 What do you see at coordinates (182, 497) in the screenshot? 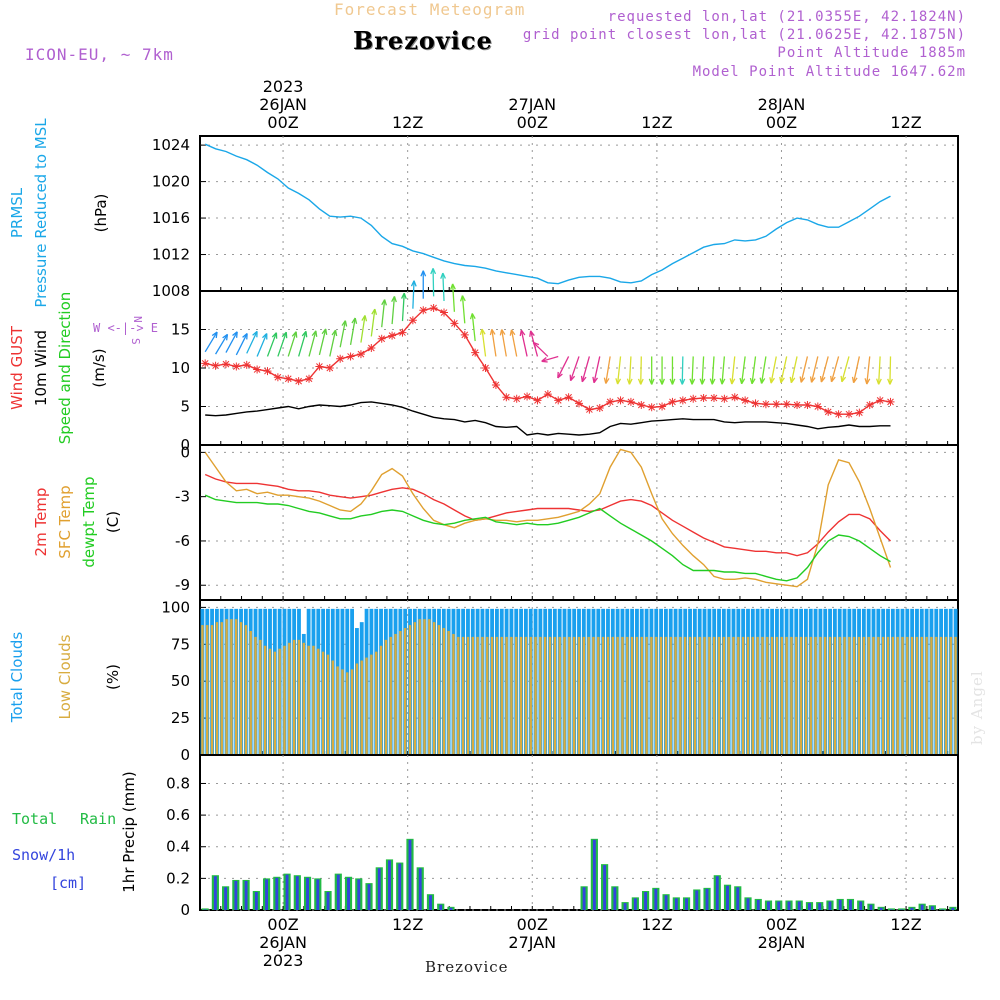
I see `temperature-y-tick-label: -3` at bounding box center [182, 497].